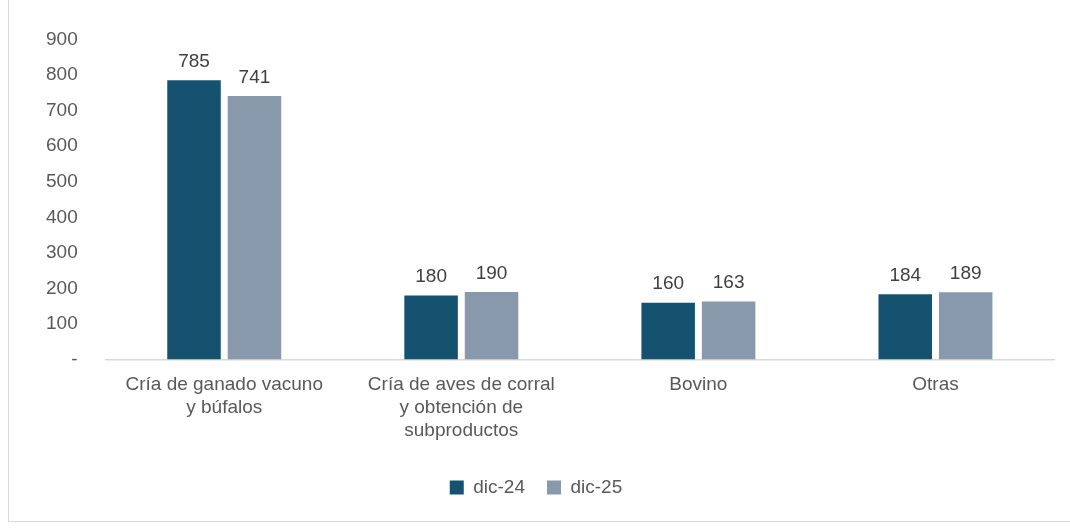 This screenshot has width=1070, height=529. What do you see at coordinates (728, 282) in the screenshot?
I see `data-label: 163` at bounding box center [728, 282].